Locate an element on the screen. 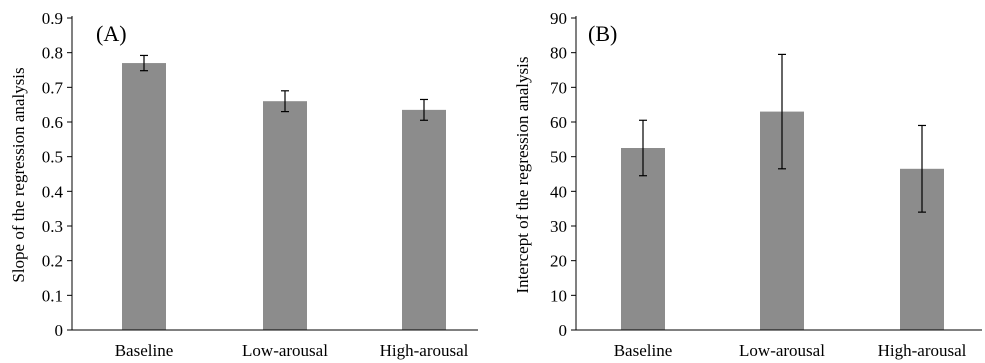  panel-b-x-tick-label-0: Baseline is located at coordinates (643, 350).